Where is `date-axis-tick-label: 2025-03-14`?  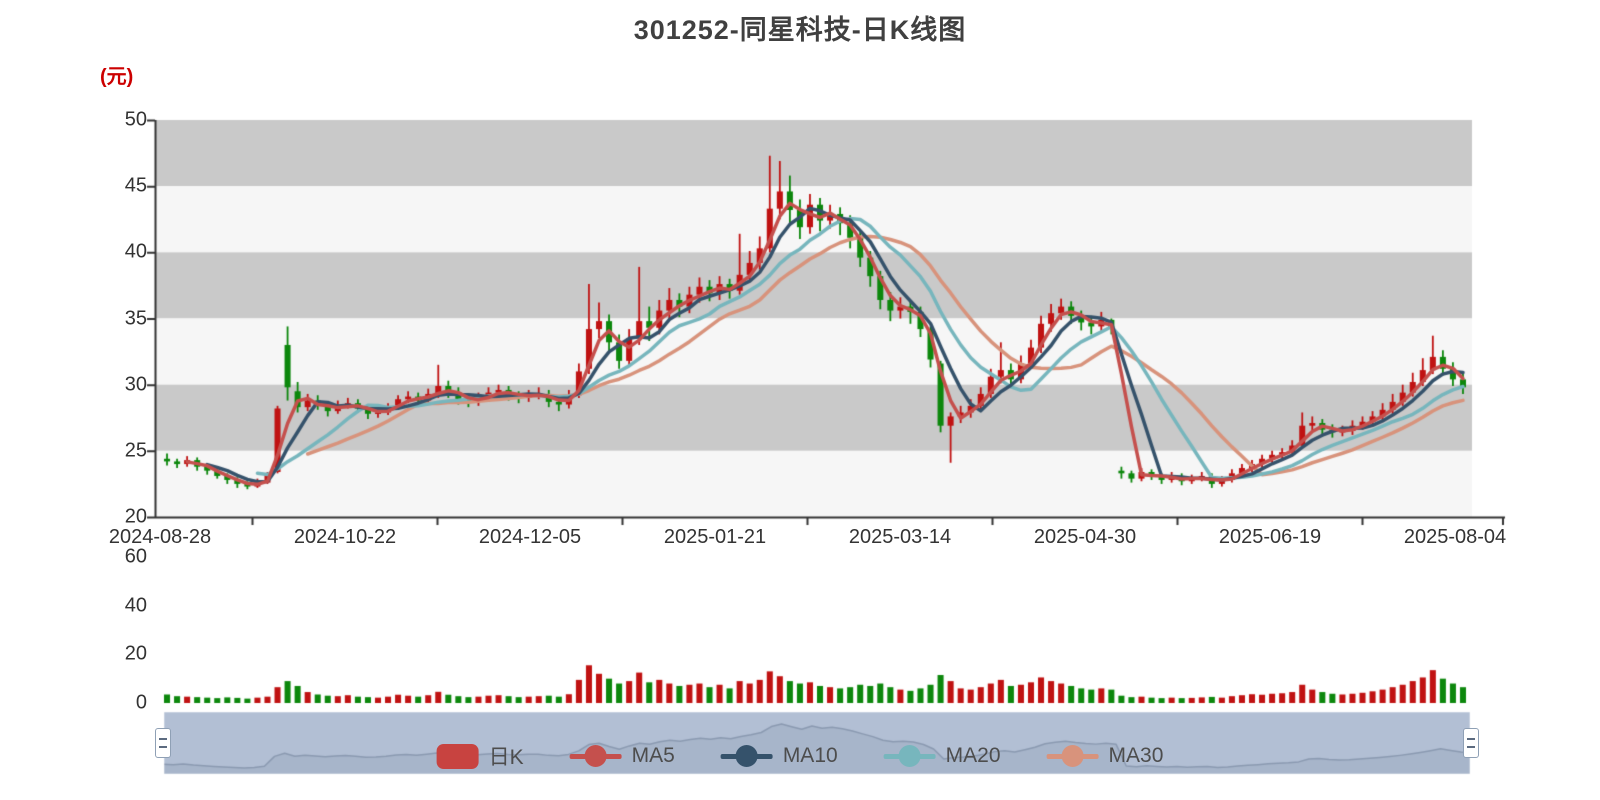 date-axis-tick-label: 2025-03-14 is located at coordinates (900, 537).